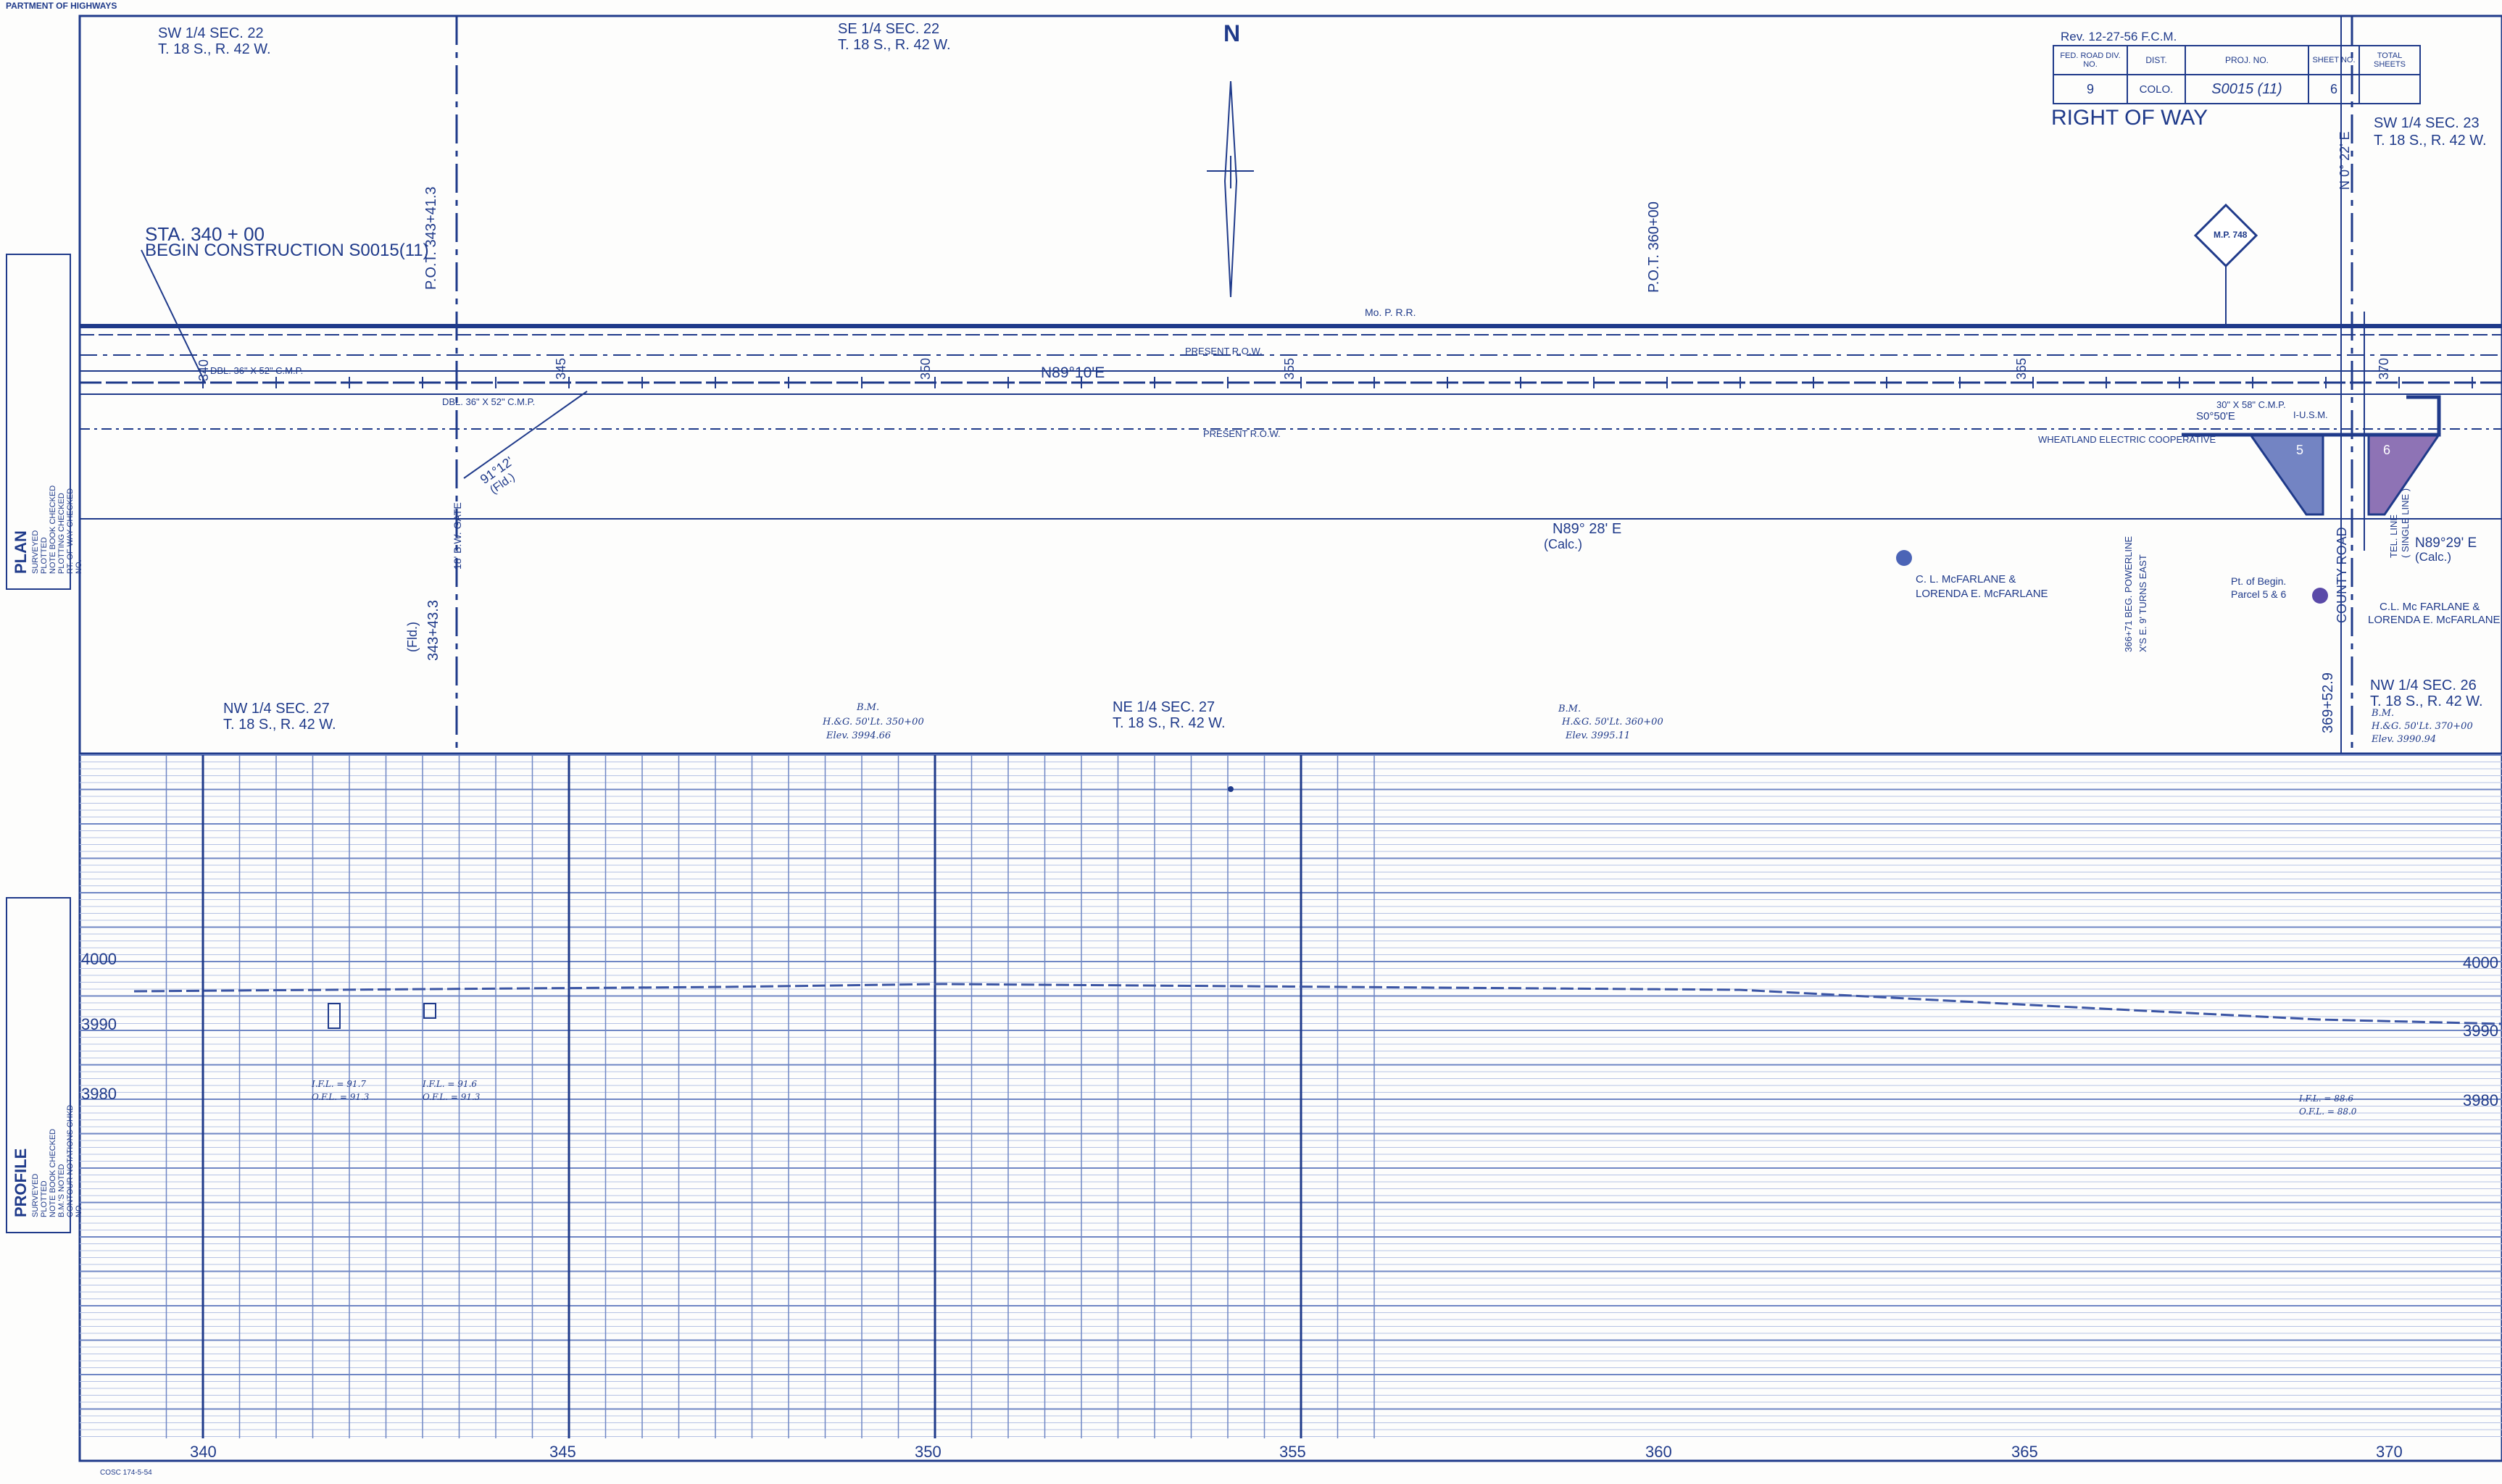 The width and height of the screenshot is (2502, 1484). What do you see at coordinates (2433, 557) in the screenshot?
I see `calc-label-right: (Calc.)` at bounding box center [2433, 557].